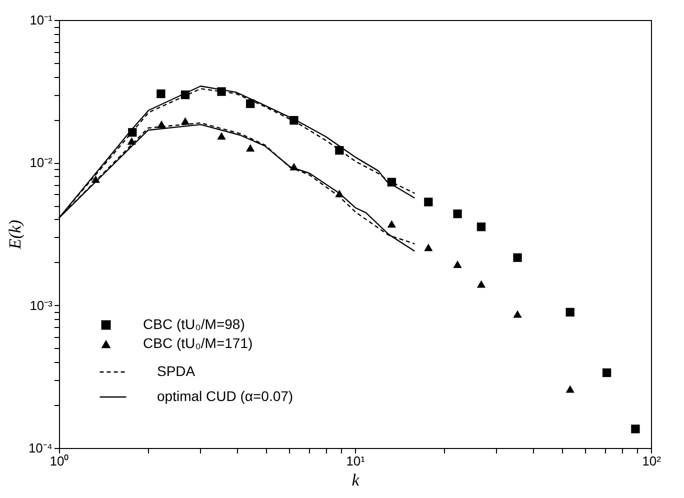 Image resolution: width=684 pixels, height=498 pixels. What do you see at coordinates (42, 20) in the screenshot?
I see `y-tick-label: 10⁻¹` at bounding box center [42, 20].